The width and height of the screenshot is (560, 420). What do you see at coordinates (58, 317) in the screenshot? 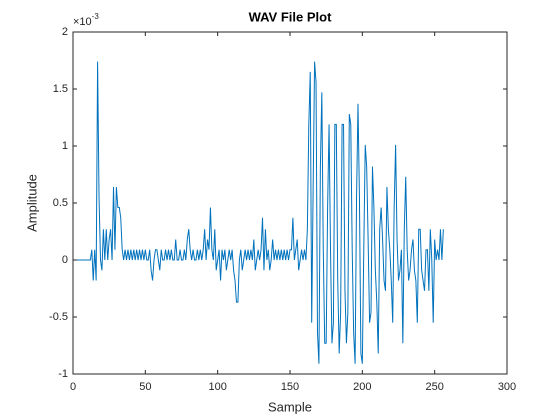
I see `y-tick-label: -0.5` at bounding box center [58, 317].